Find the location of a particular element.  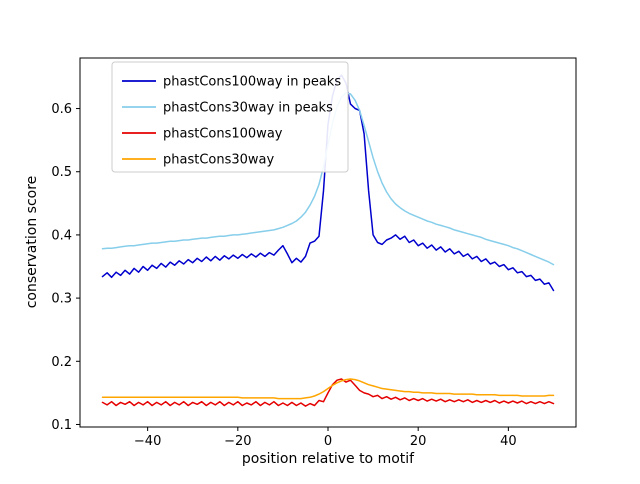

x-tick-label: 40 is located at coordinates (508, 441).